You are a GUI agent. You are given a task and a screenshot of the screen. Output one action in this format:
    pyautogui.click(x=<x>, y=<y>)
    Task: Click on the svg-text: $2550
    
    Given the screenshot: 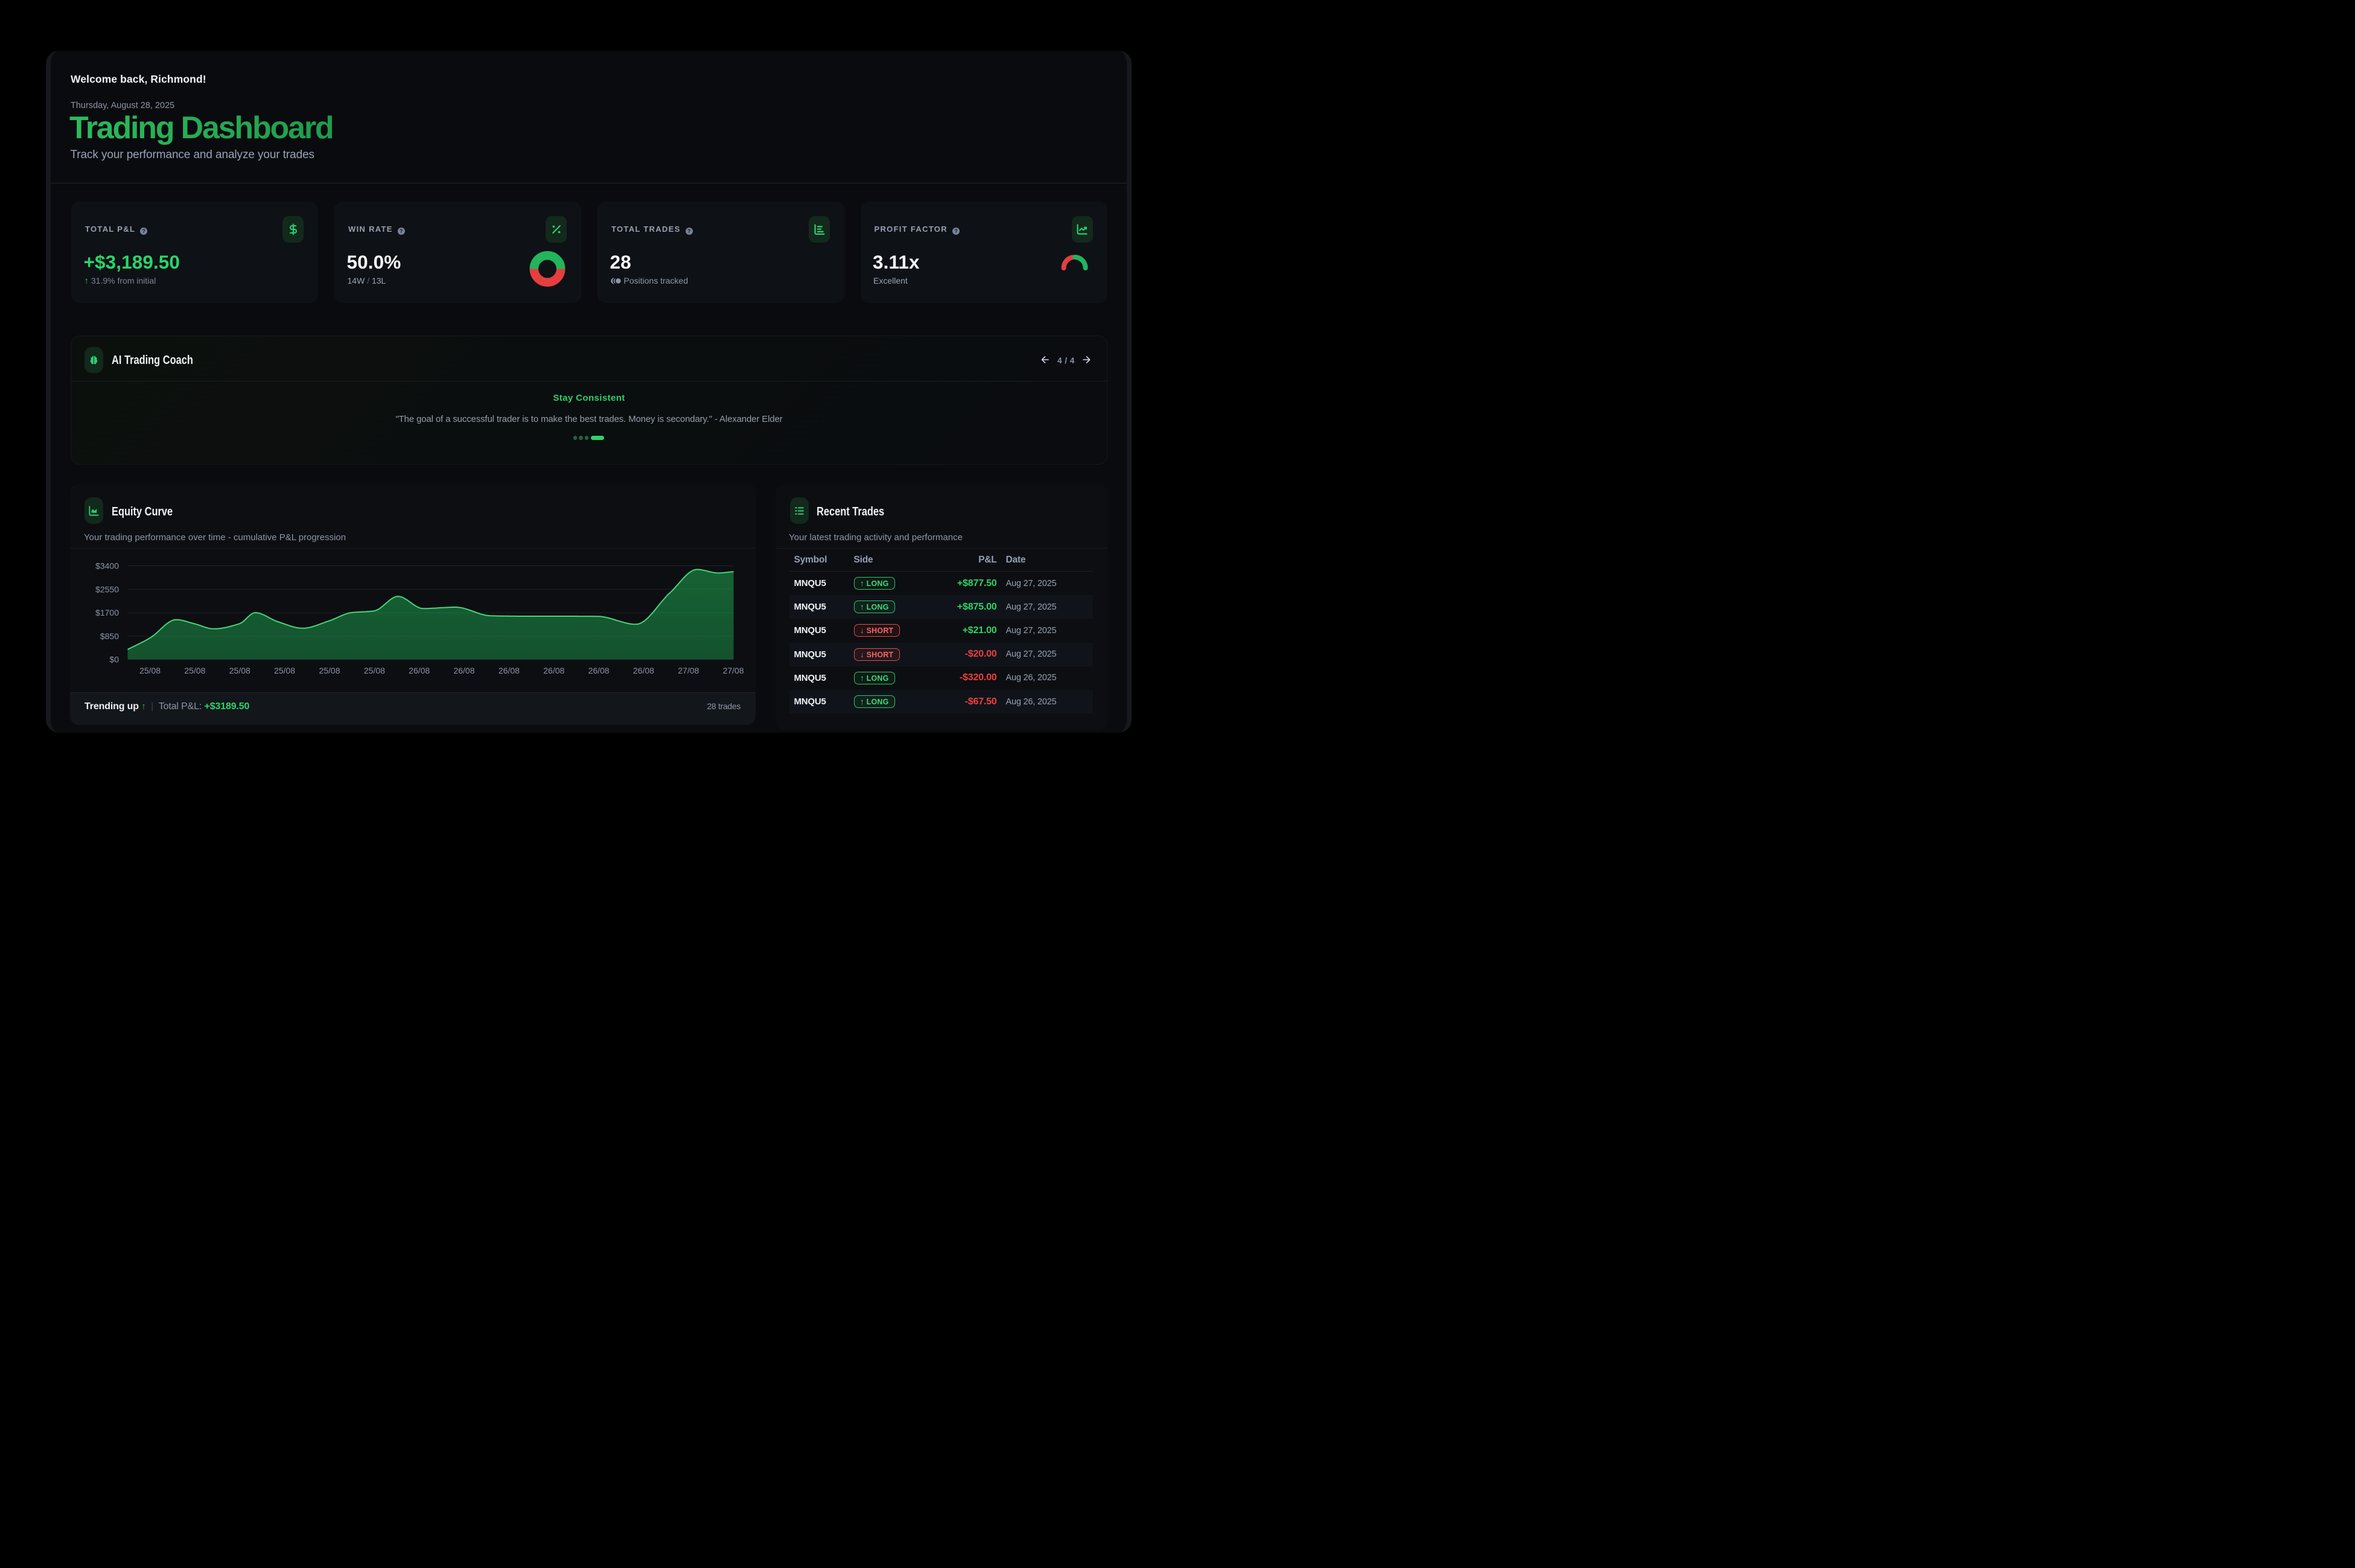 What is the action you would take?
    pyautogui.click(x=107, y=589)
    